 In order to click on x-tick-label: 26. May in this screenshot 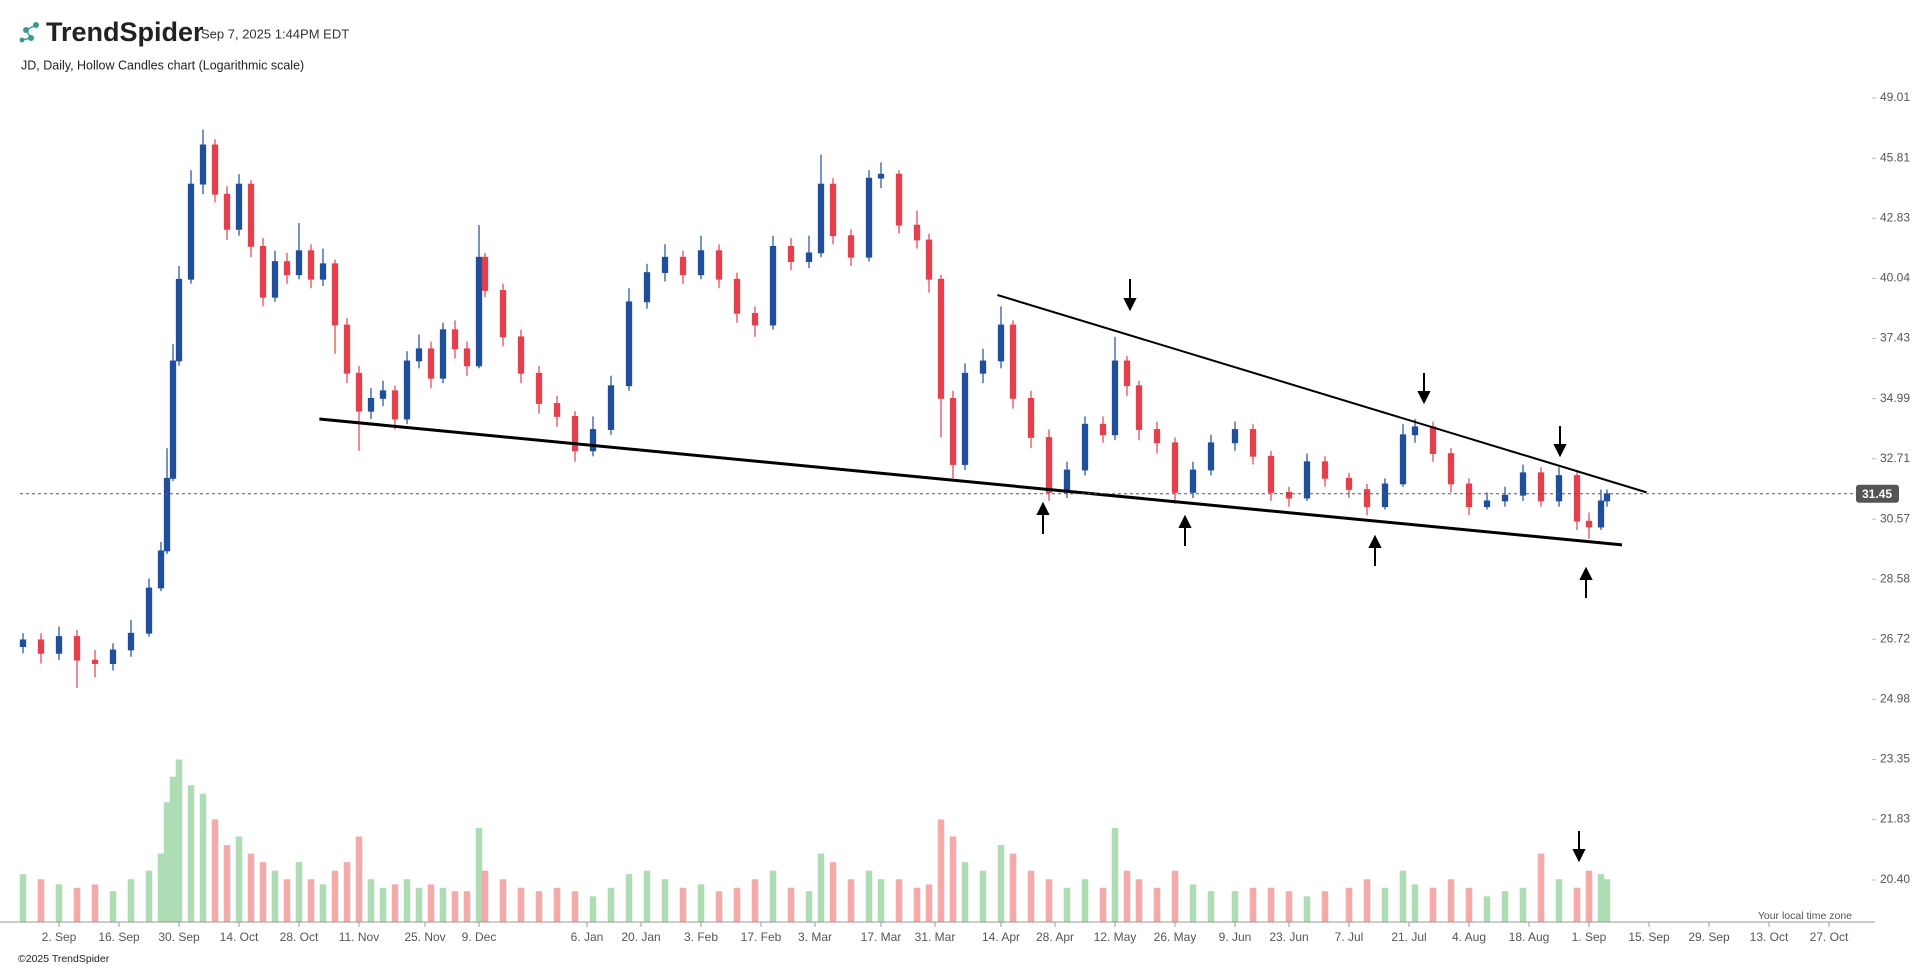, I will do `click(1175, 937)`.